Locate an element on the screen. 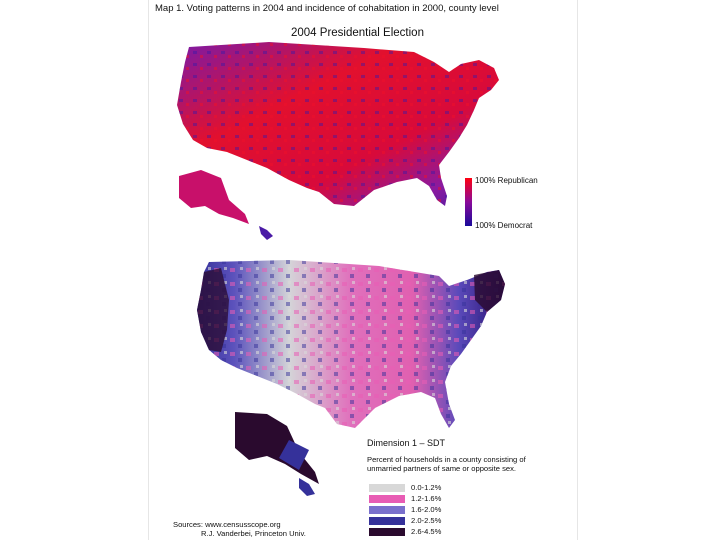 The image size is (720, 540). legend-category-label: 2.6-4.5% is located at coordinates (426, 531).